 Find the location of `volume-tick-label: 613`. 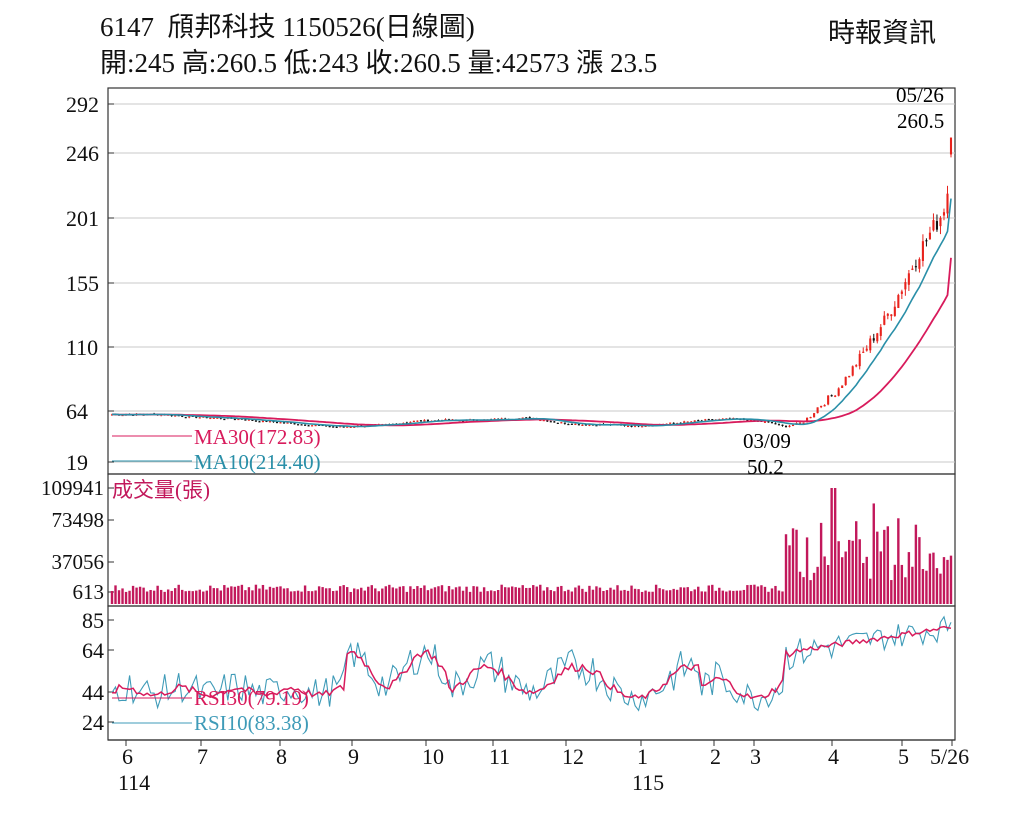

volume-tick-label: 613 is located at coordinates (89, 592).